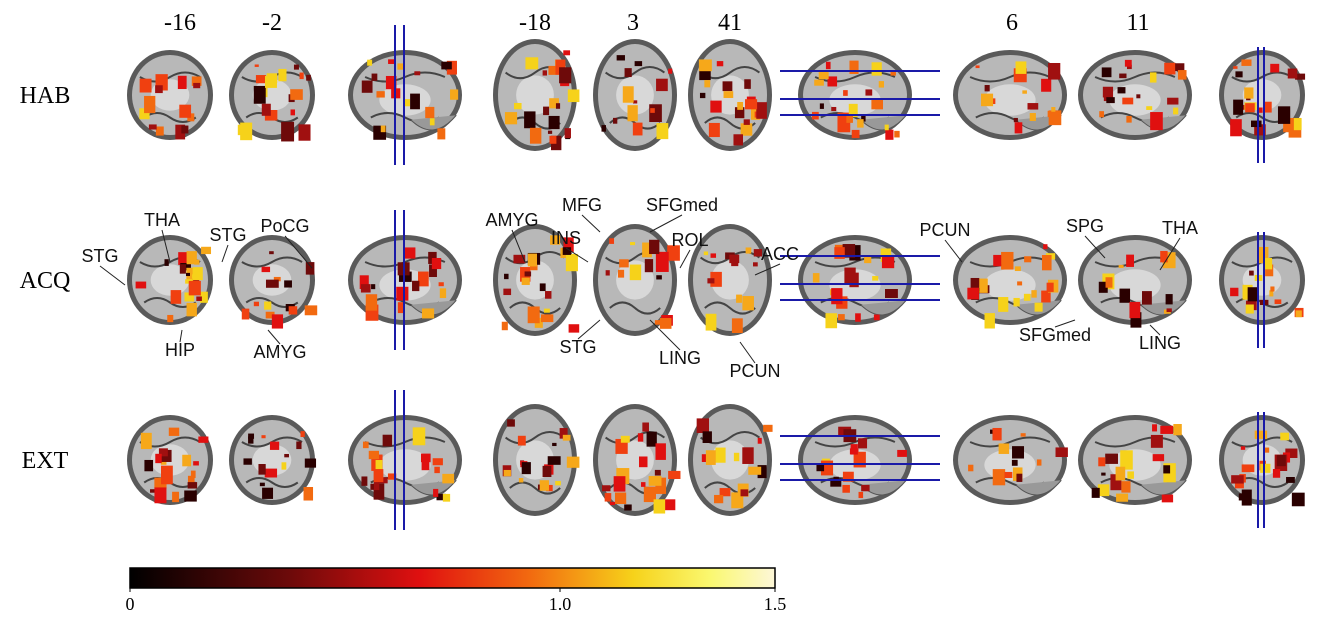  What do you see at coordinates (730, 280) in the screenshot?
I see `brain-inner` at bounding box center [730, 280].